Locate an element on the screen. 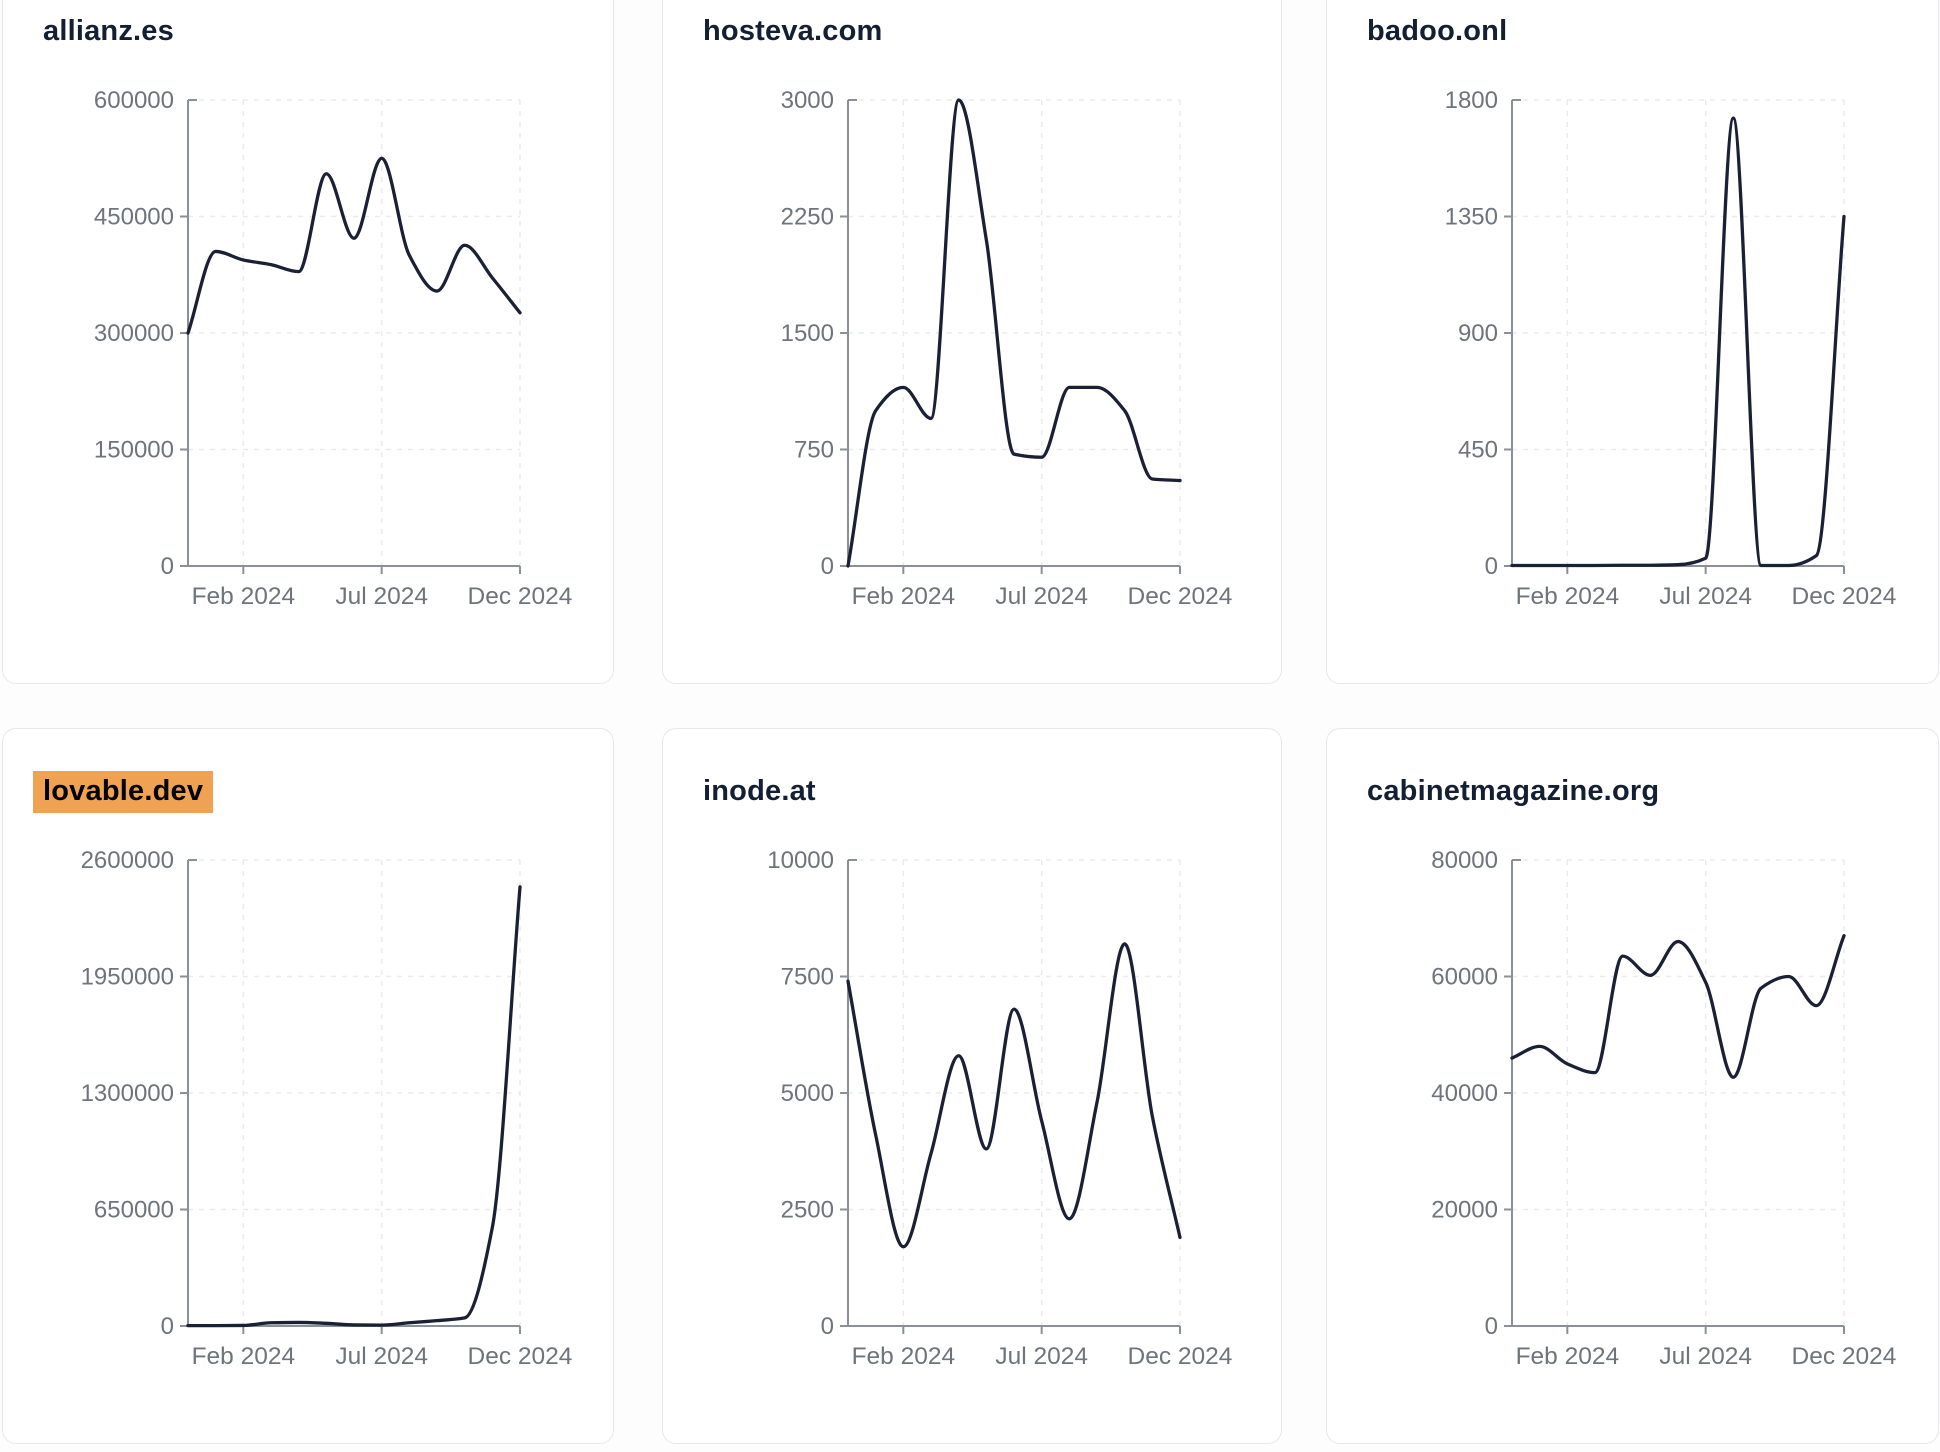 The image size is (1940, 1452). chart-title: hosteva.com is located at coordinates (793, 31).